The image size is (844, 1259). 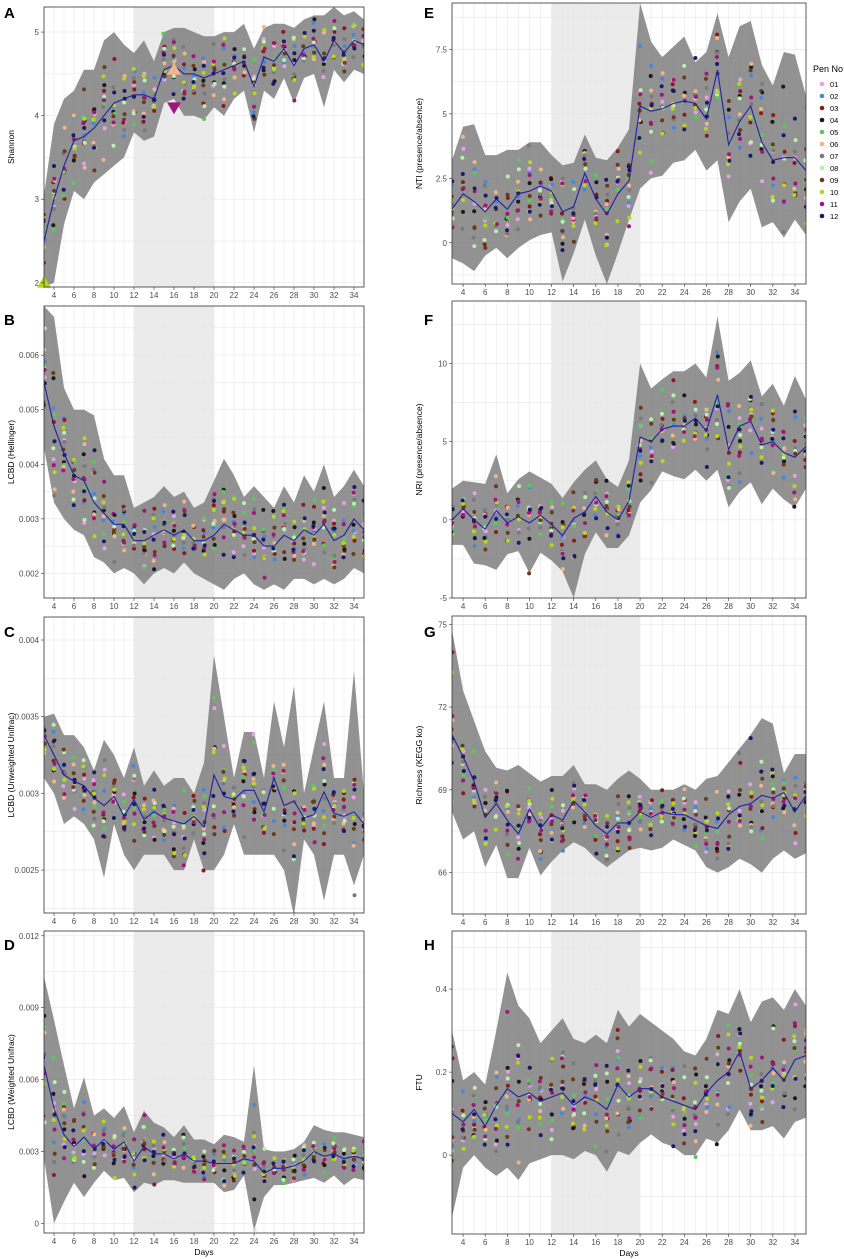 What do you see at coordinates (834, 216) in the screenshot?
I see `legend-label: 12` at bounding box center [834, 216].